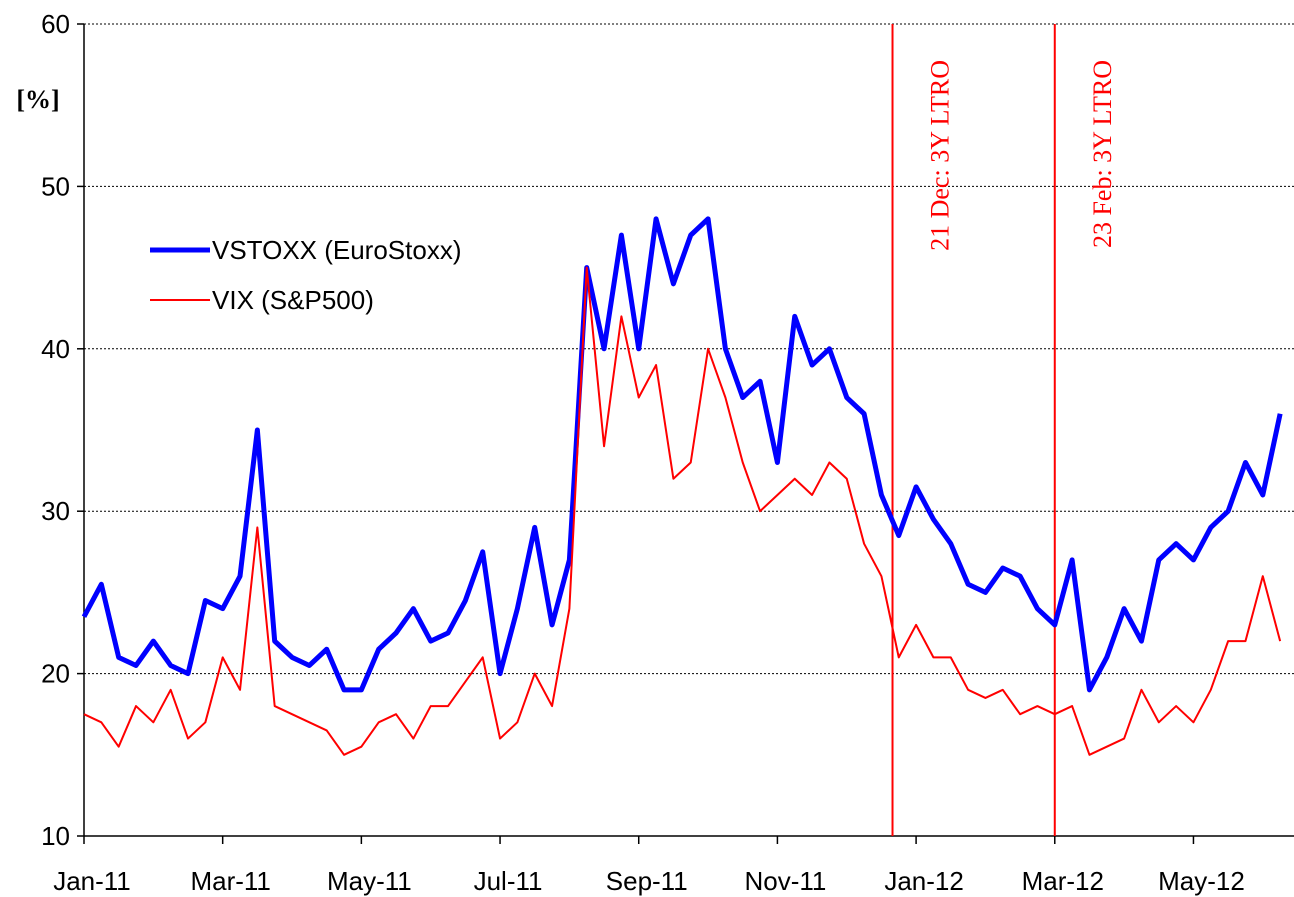  Describe the element at coordinates (55, 674) in the screenshot. I see `y-tick-label: 20` at that location.